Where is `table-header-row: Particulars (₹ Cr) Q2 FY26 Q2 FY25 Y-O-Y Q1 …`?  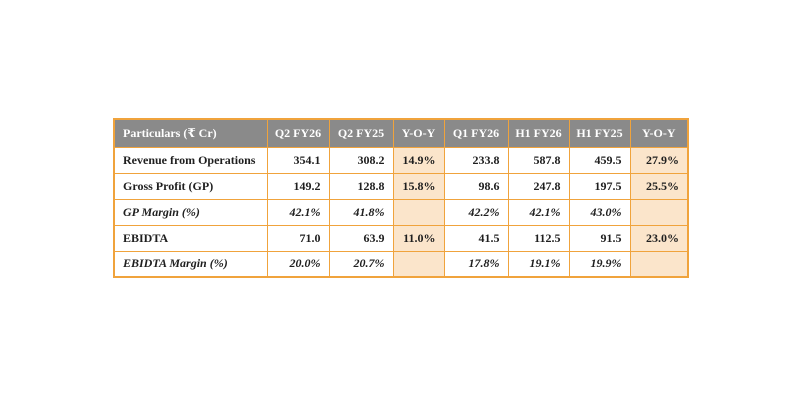
table-header-row: Particulars (₹ Cr) Q2 FY26 Q2 FY25 Y-O-Y Q1 … is located at coordinates (401, 133).